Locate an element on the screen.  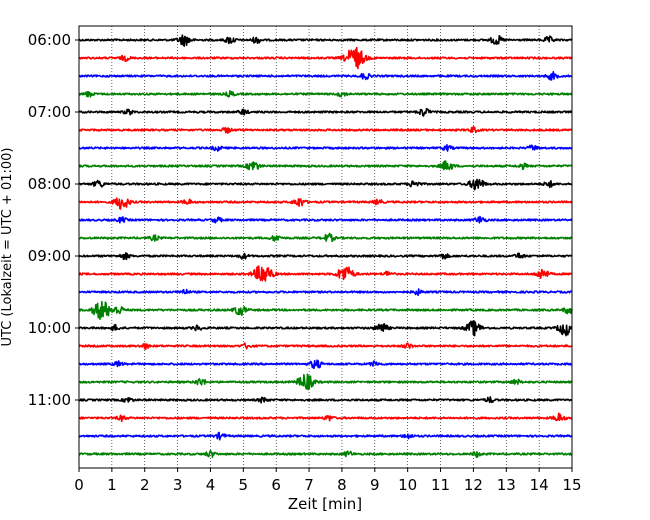
x-tick-label: 6 is located at coordinates (276, 485).